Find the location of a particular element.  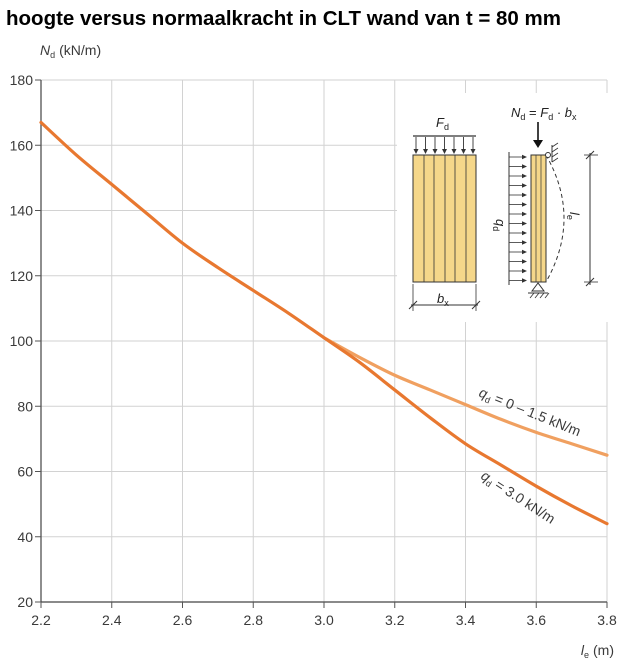

force-formula: Nd = Fd · bx is located at coordinates (544, 113).